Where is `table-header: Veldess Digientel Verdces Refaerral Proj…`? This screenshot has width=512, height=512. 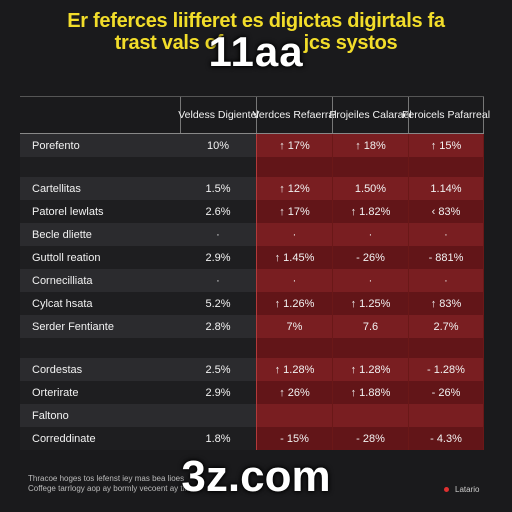 table-header: Veldess Digientel Verdces Refaerral Proj… is located at coordinates (255, 115).